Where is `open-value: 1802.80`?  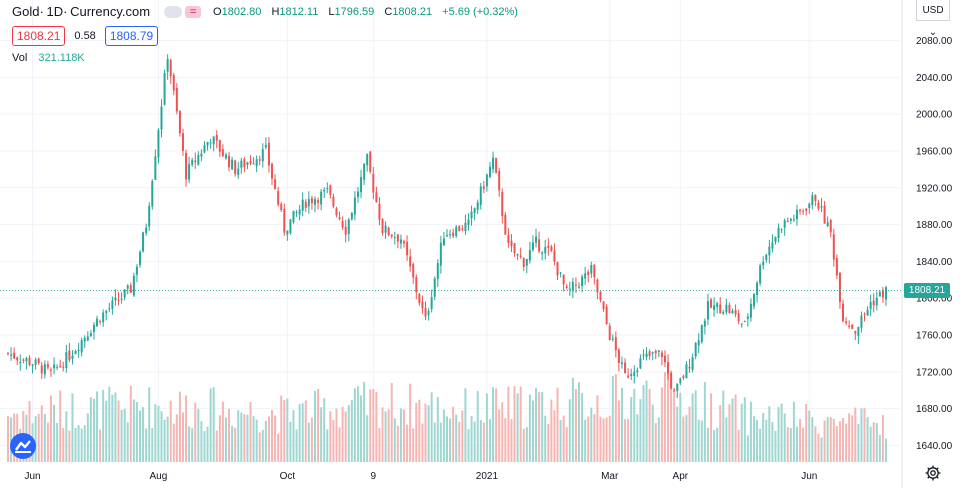 open-value: 1802.80 is located at coordinates (241, 11).